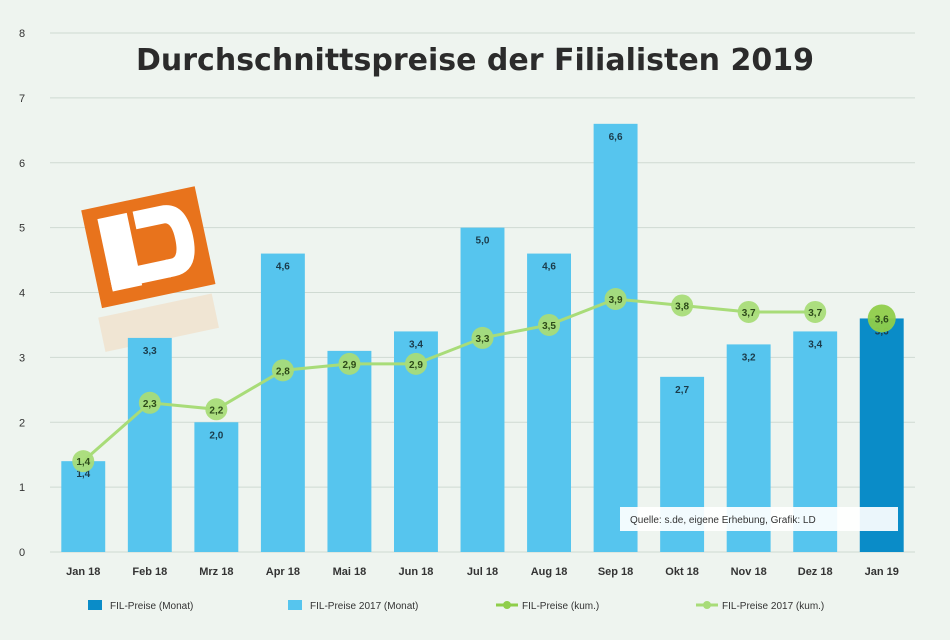 This screenshot has height=640, width=950. I want to click on logo-icon, so click(150, 269).